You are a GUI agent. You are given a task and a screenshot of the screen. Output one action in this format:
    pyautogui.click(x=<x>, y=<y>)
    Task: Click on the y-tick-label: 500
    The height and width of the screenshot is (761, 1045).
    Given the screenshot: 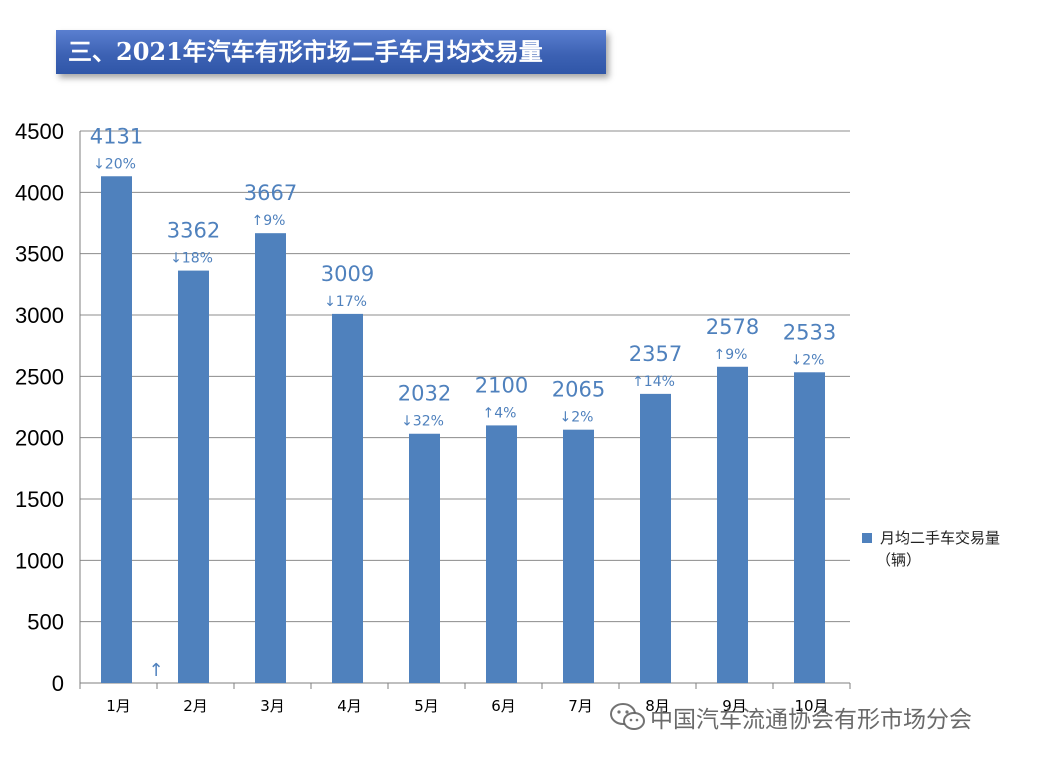 What is the action you would take?
    pyautogui.click(x=45, y=622)
    